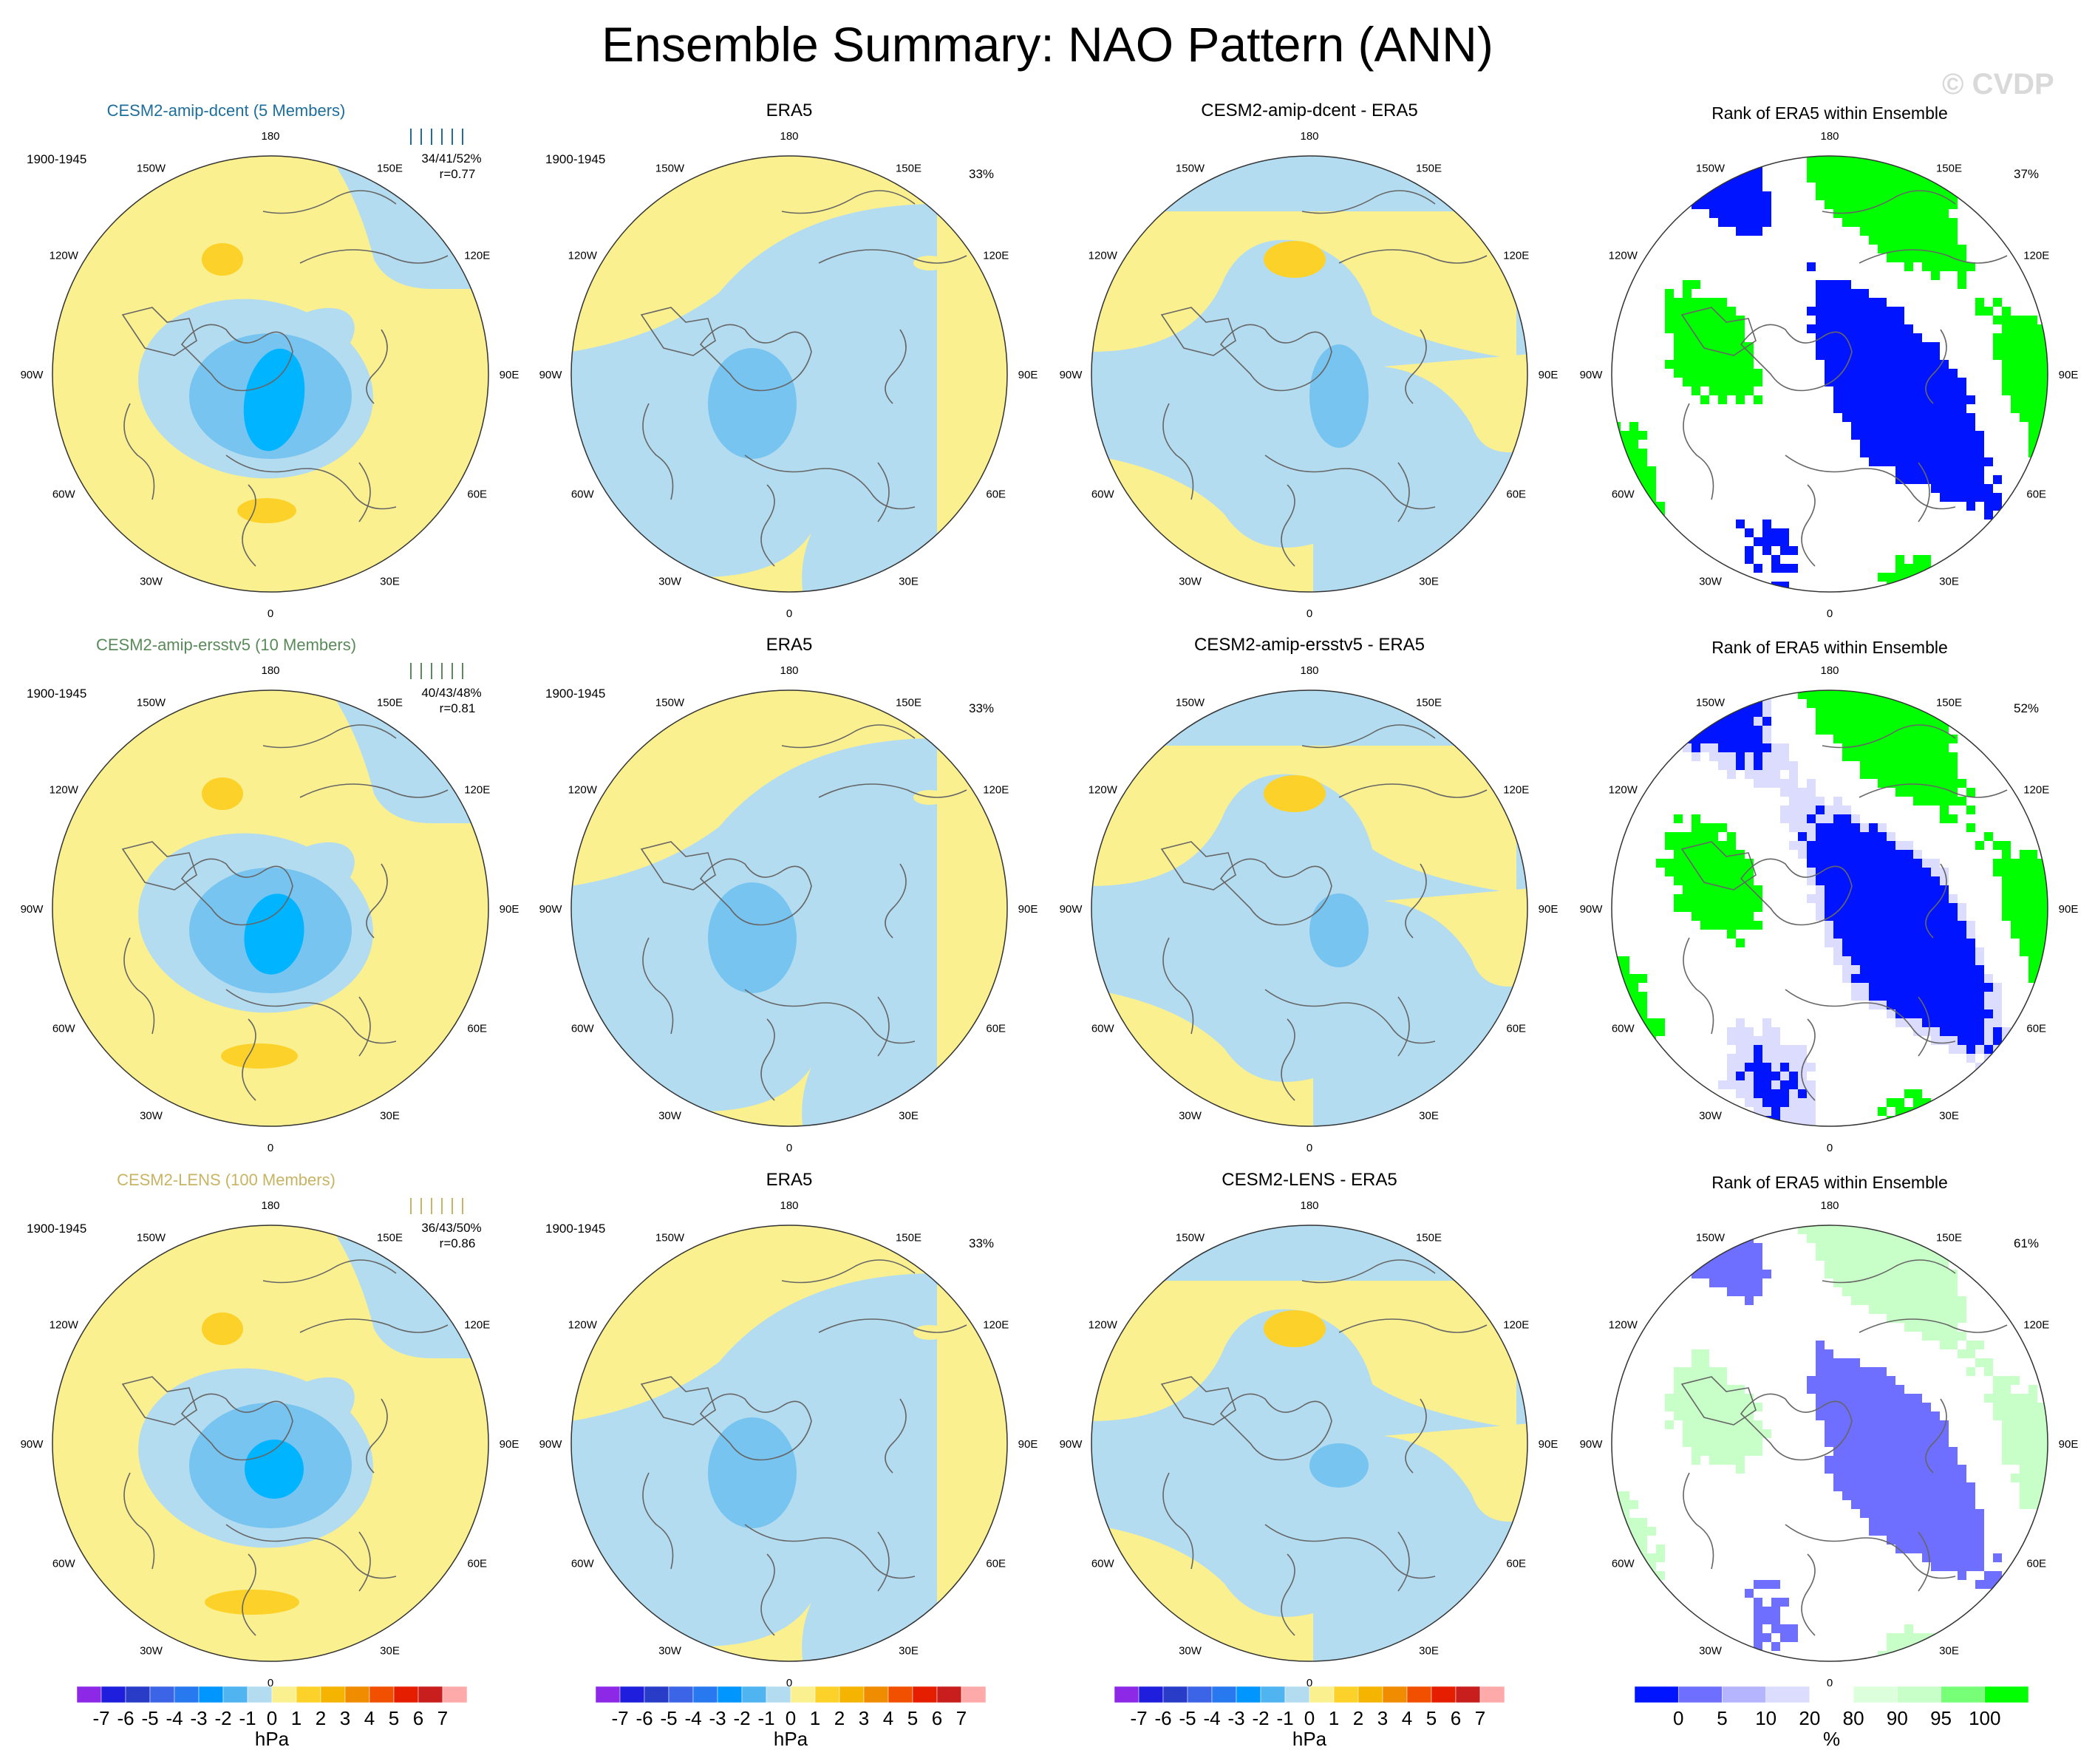 The image size is (2095, 1764). I want to click on lon-label-90W: 90W, so click(1592, 1445).